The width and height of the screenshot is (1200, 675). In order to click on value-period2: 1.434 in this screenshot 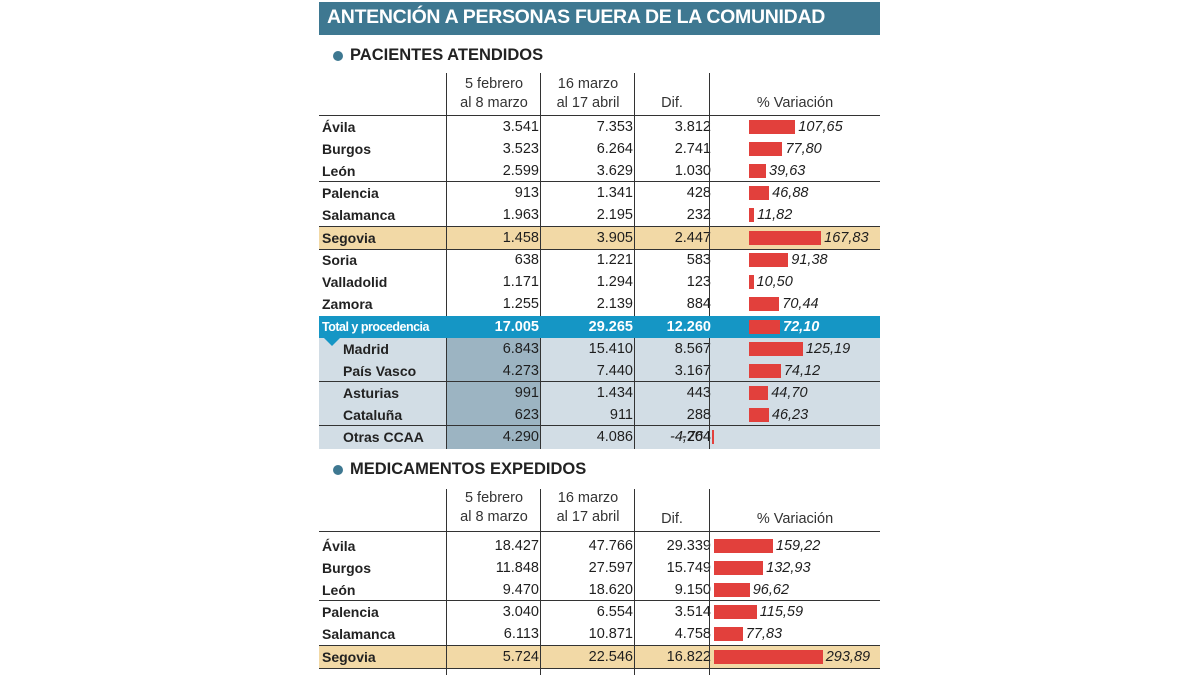, I will do `click(614, 393)`.